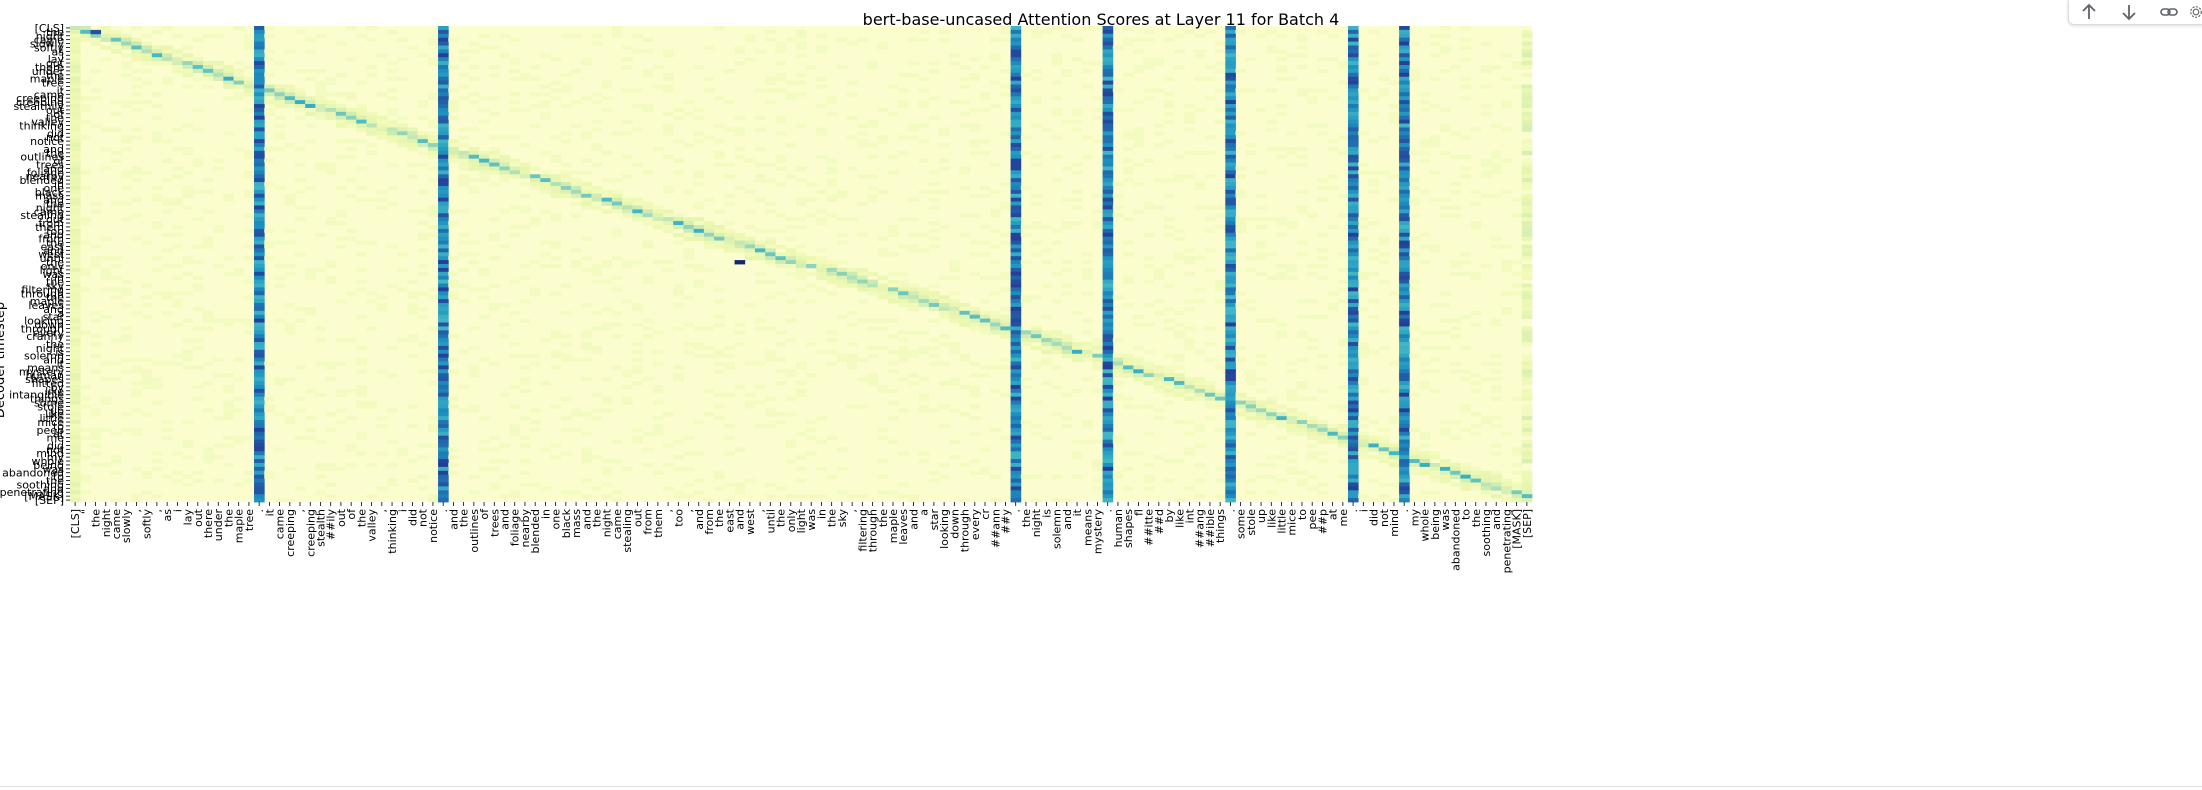  Describe the element at coordinates (2169, 12) in the screenshot. I see `link-icon` at that location.